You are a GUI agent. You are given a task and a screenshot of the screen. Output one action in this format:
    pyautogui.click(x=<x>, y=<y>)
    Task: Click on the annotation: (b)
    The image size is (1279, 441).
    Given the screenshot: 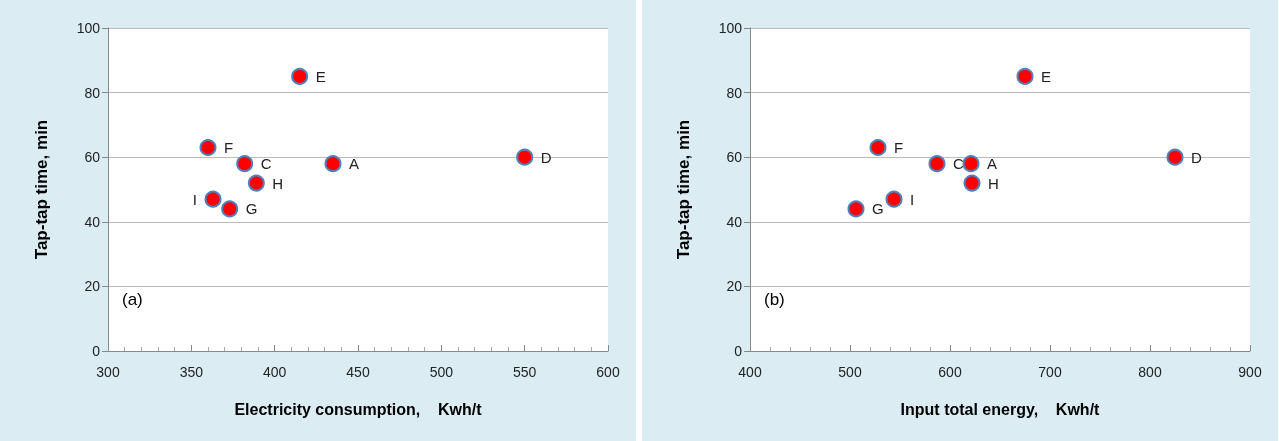 What is the action you would take?
    pyautogui.click(x=774, y=299)
    